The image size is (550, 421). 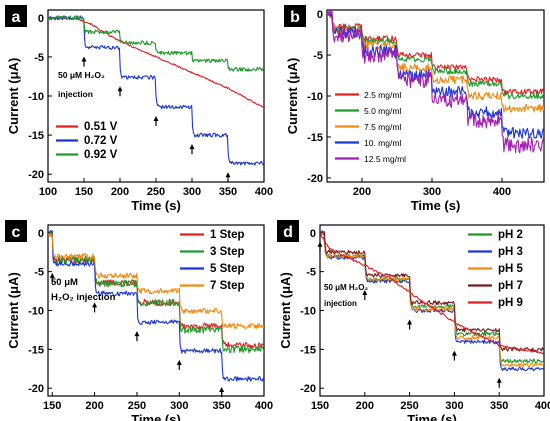 I want to click on annotation-text: 50 μM, so click(x=64, y=282).